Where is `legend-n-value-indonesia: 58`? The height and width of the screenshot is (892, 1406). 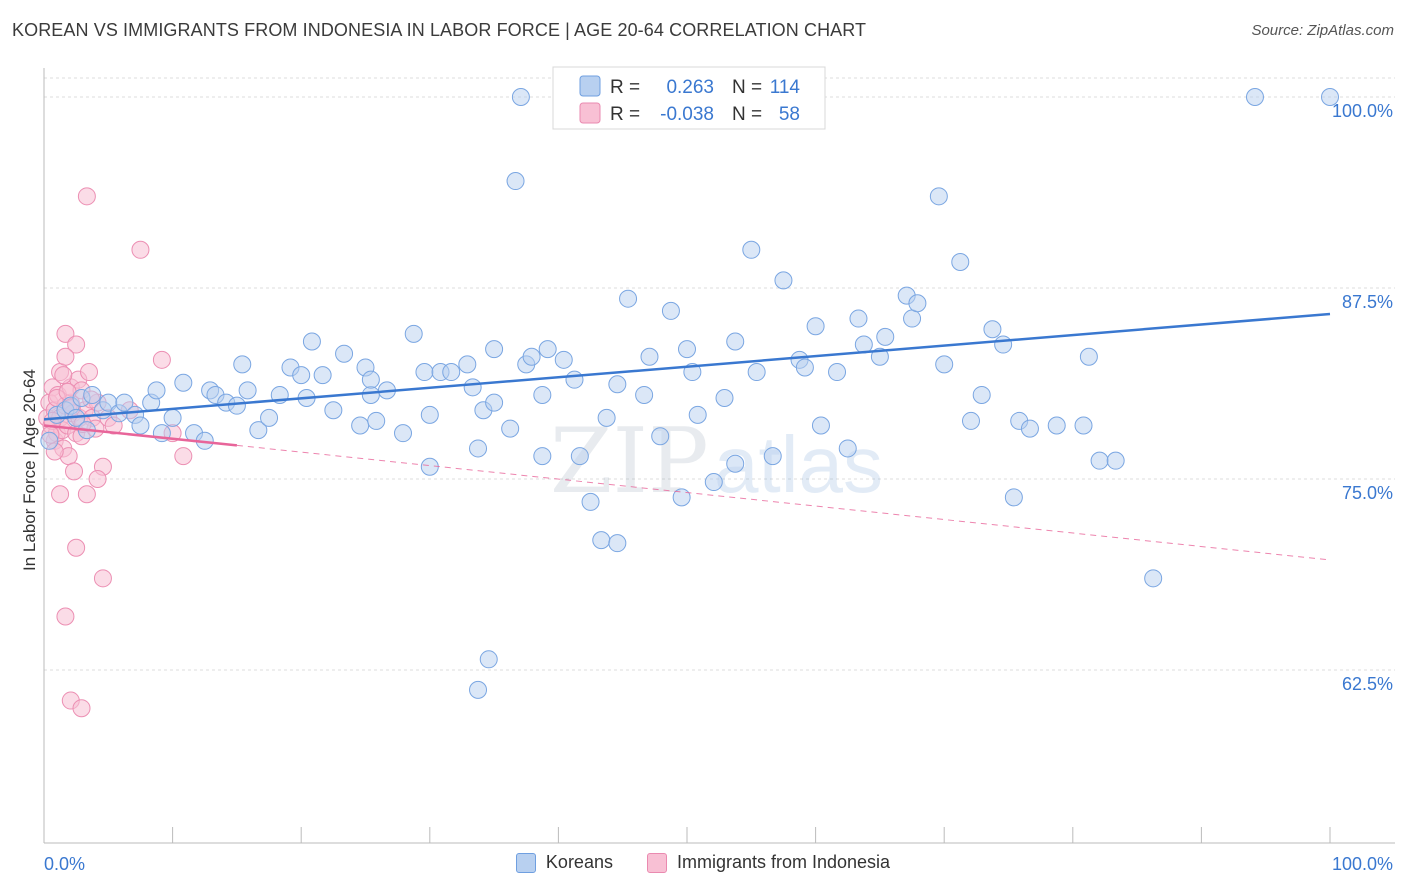 legend-n-value-indonesia: 58 is located at coordinates (789, 114).